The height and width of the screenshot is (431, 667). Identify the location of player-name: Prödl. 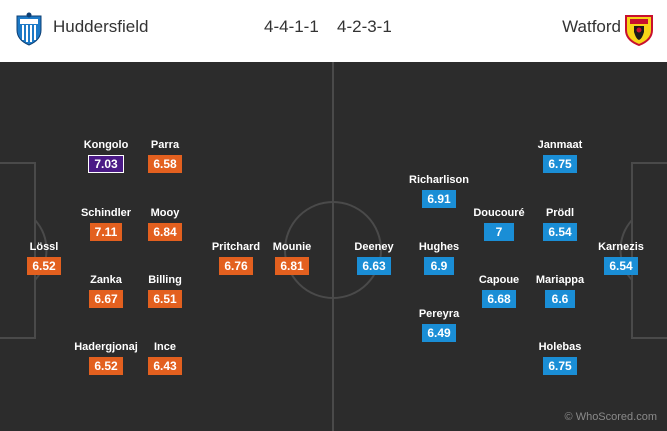
(560, 213).